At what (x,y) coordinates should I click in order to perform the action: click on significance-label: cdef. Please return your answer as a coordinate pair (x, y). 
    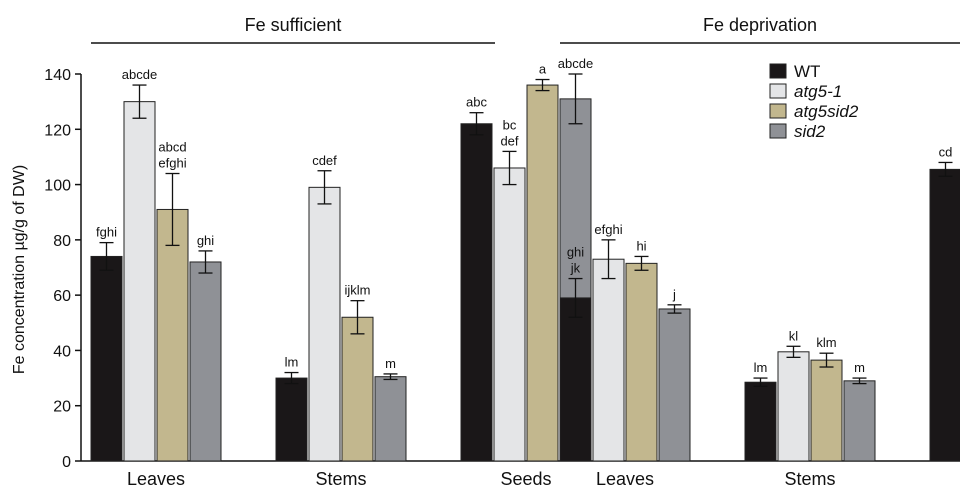
    Looking at the image, I should click on (324, 160).